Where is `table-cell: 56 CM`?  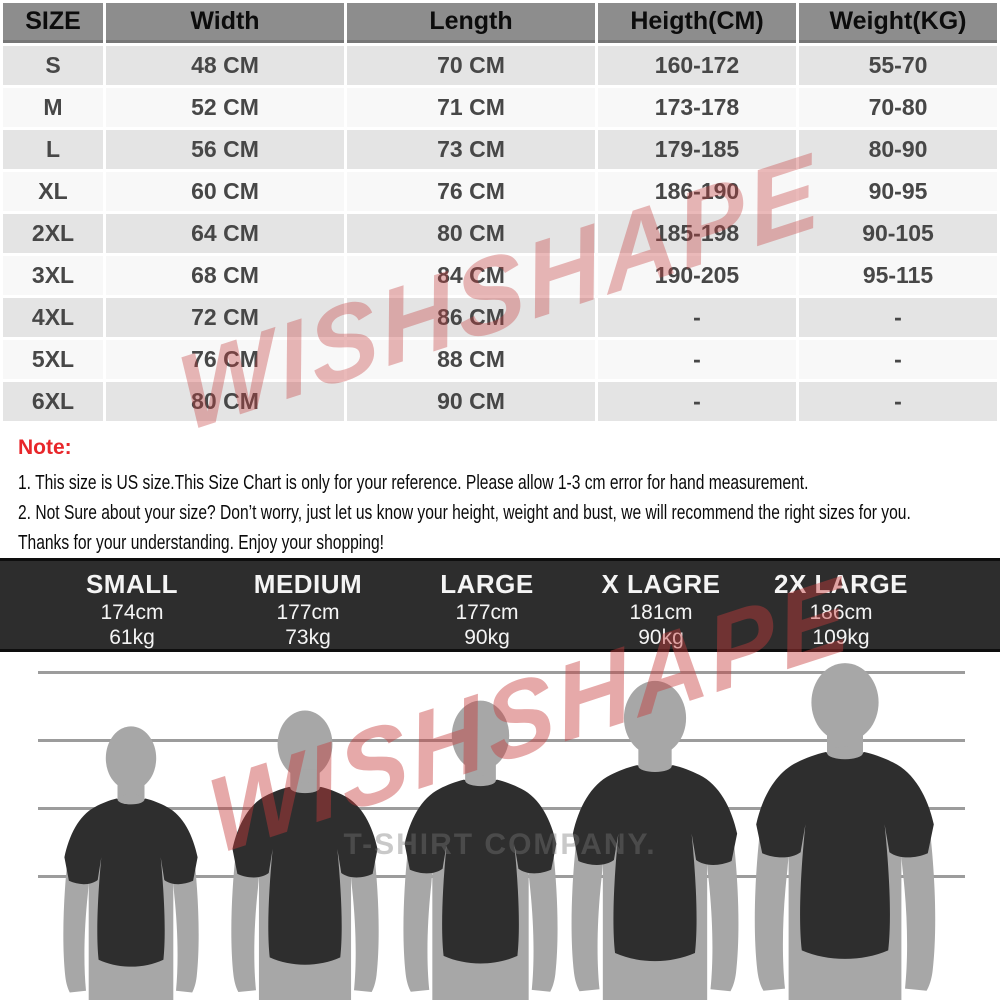
table-cell: 56 CM is located at coordinates (225, 149).